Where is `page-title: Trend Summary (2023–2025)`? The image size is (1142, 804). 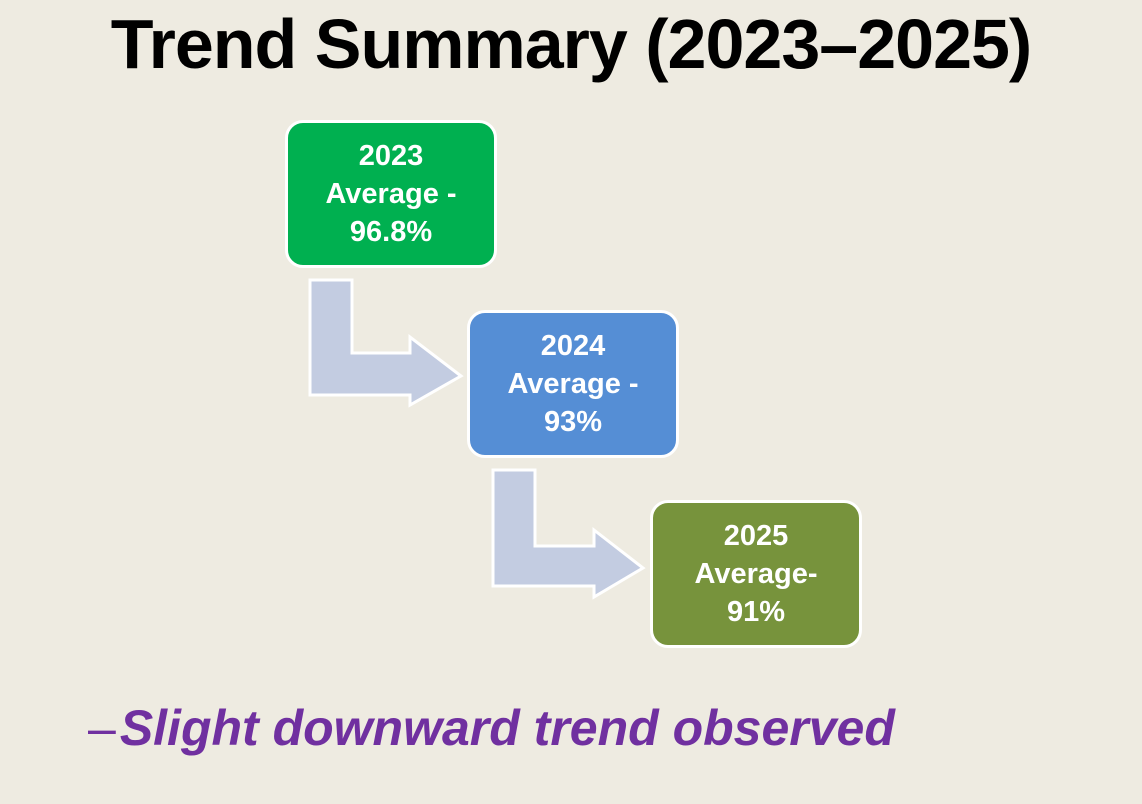
page-title: Trend Summary (2023–2025) is located at coordinates (571, 44).